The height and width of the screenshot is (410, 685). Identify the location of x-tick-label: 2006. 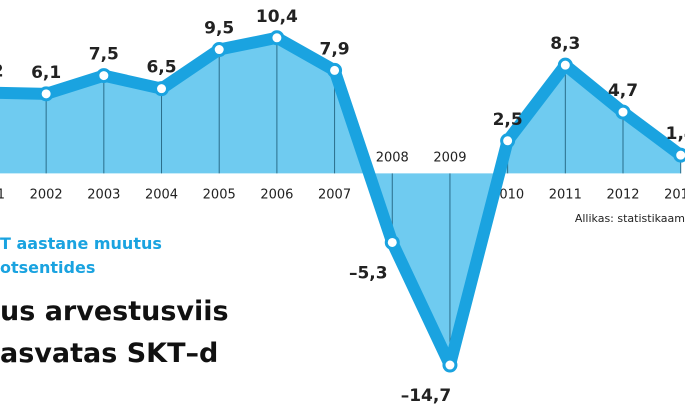
(276, 194).